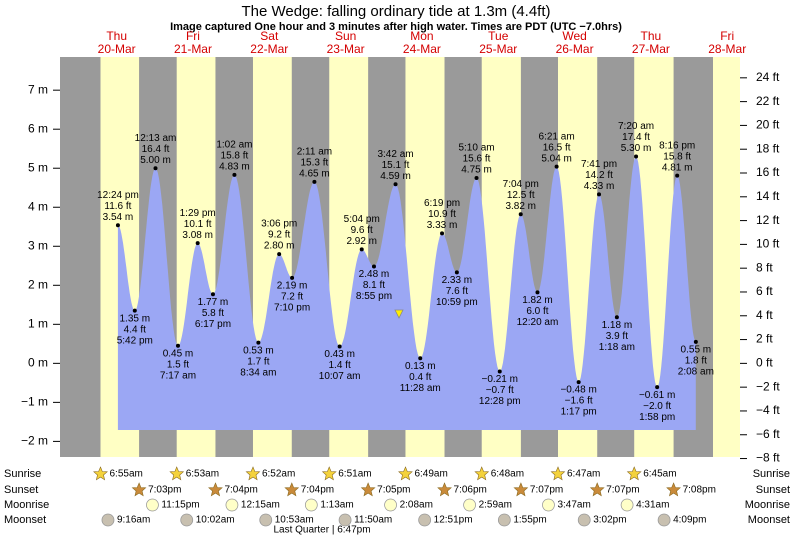 This screenshot has width=793, height=538. Describe the element at coordinates (164, 490) in the screenshot. I see `sunset-label: 7:03pm` at that location.